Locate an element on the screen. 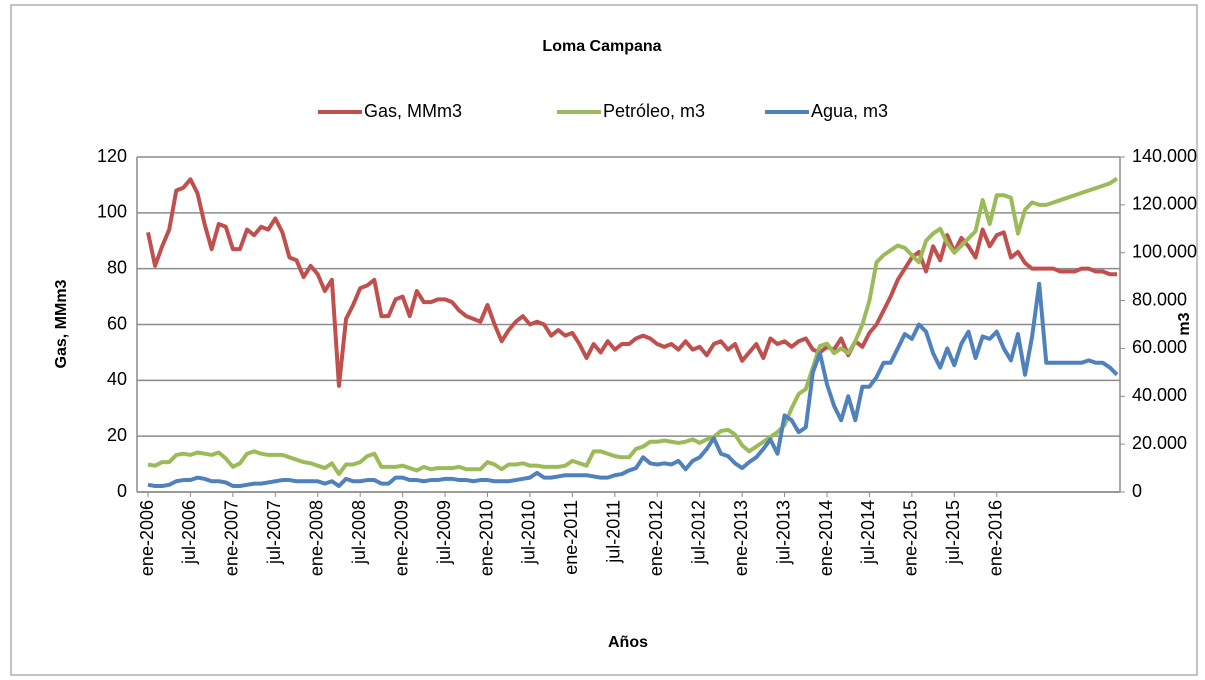 The height and width of the screenshot is (680, 1205). y2-tick-label: 100.000 is located at coordinates (1164, 251).